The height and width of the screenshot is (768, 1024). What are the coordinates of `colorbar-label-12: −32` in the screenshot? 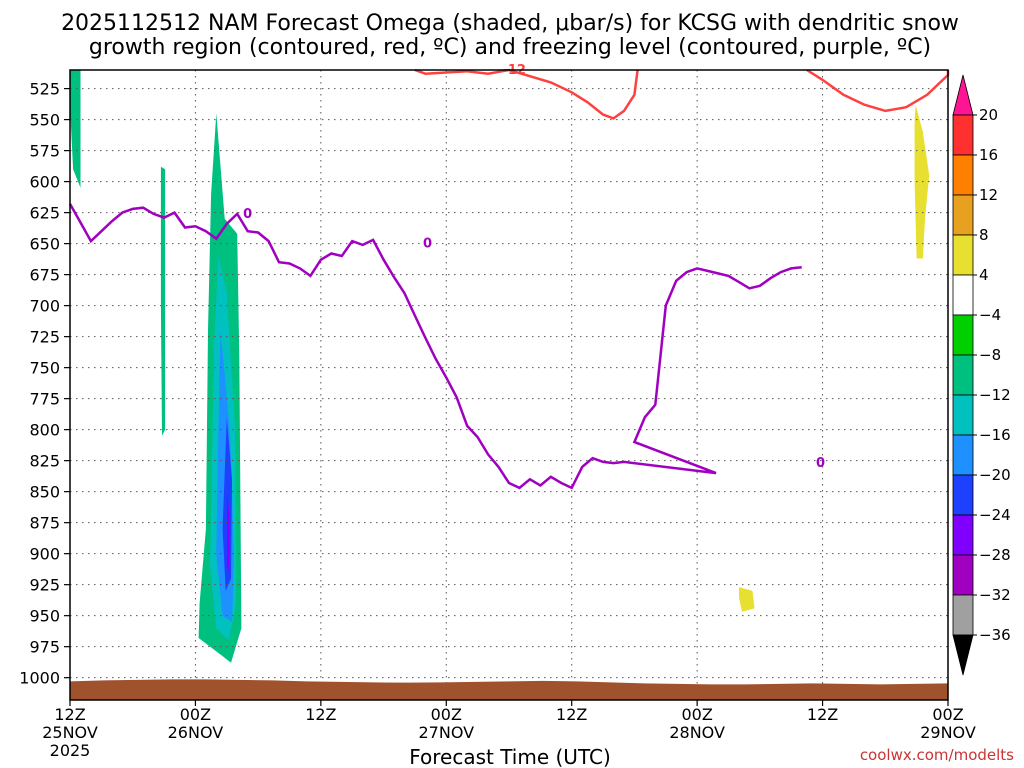 It's located at (995, 595).